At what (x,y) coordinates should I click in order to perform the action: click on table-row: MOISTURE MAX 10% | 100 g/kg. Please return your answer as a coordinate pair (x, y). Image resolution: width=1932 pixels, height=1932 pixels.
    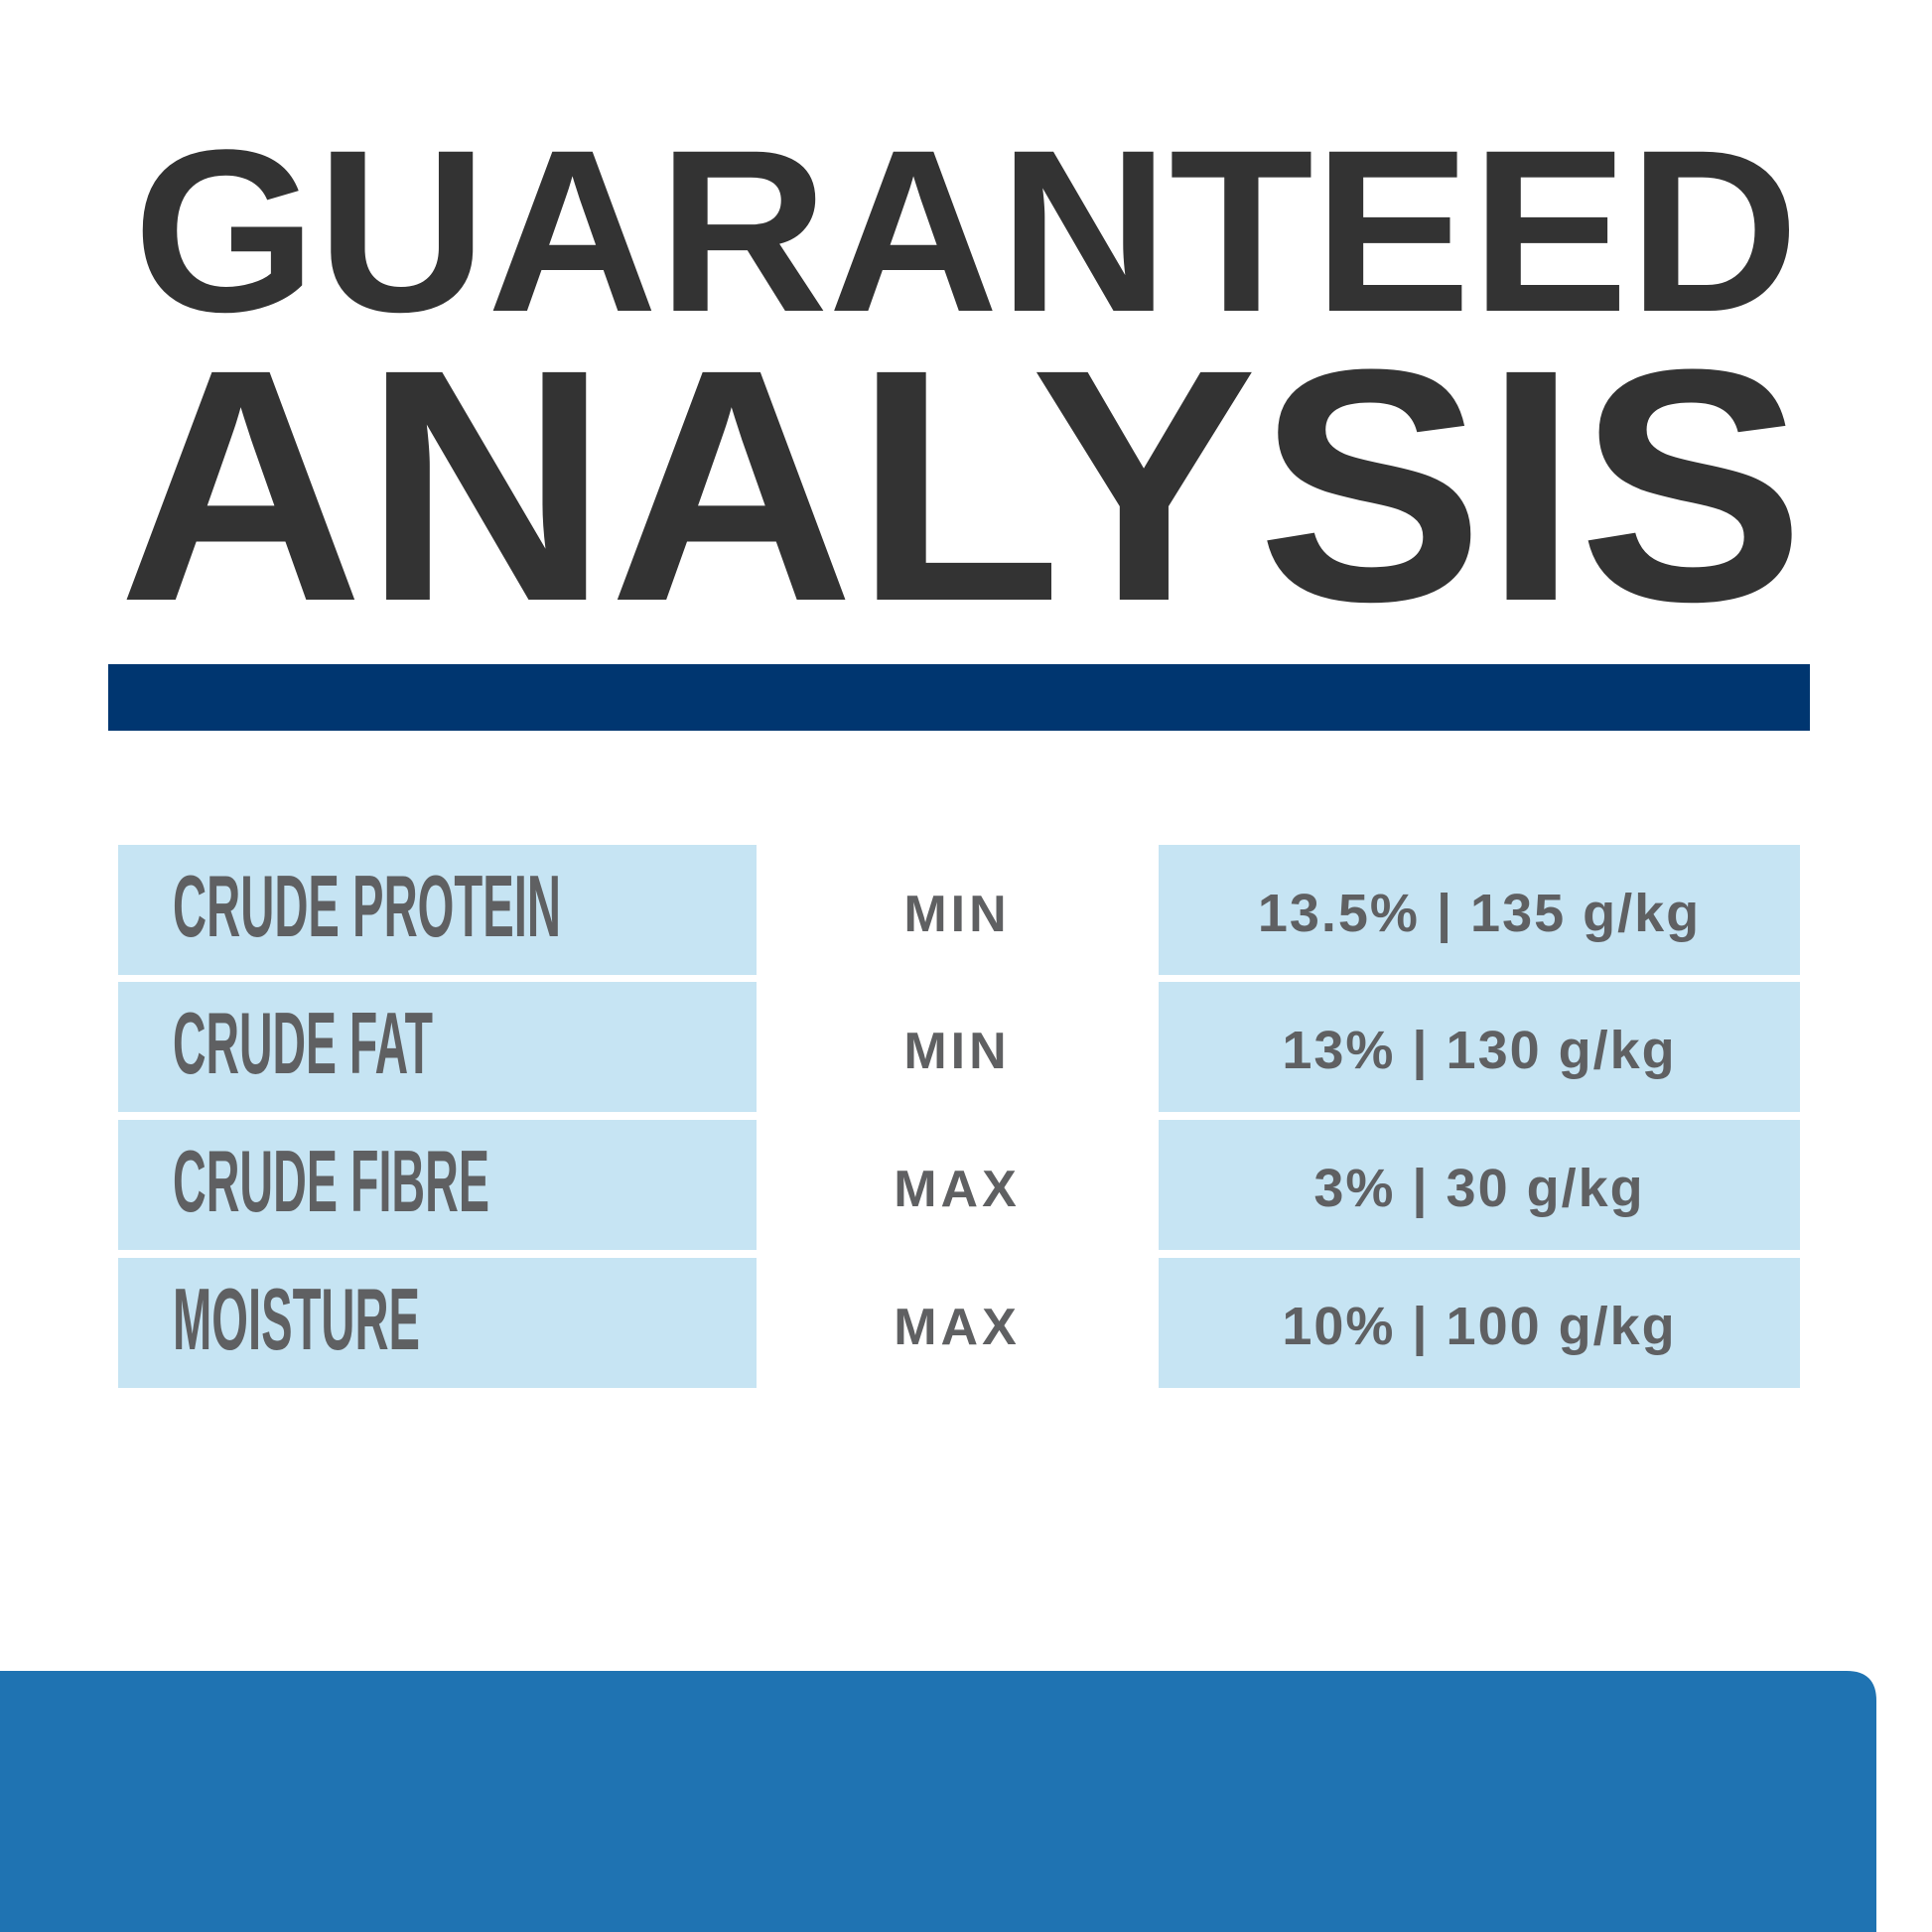
    Looking at the image, I should click on (959, 1323).